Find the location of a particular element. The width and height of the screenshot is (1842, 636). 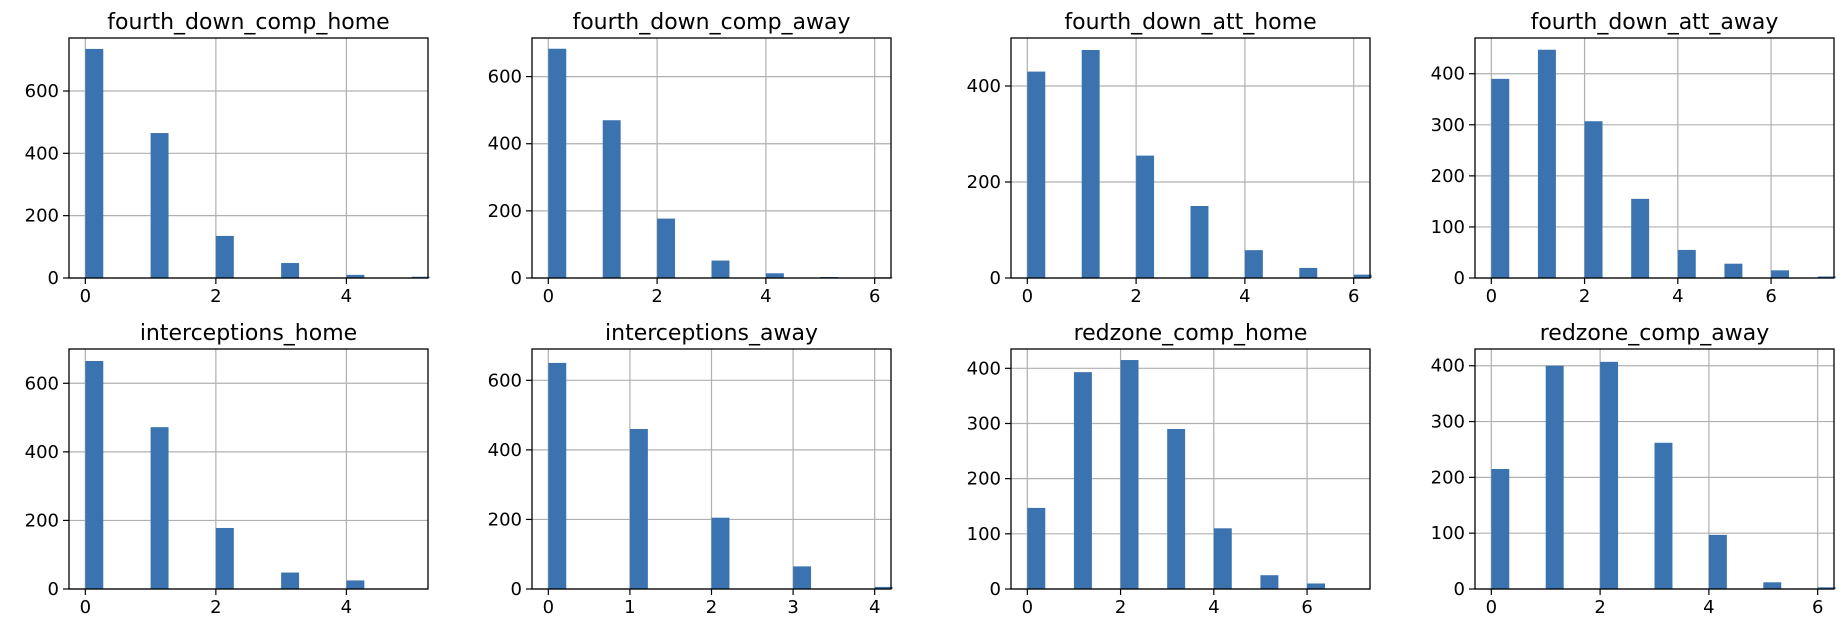

histogram-title: fourth_down_att_home is located at coordinates (1190, 22).